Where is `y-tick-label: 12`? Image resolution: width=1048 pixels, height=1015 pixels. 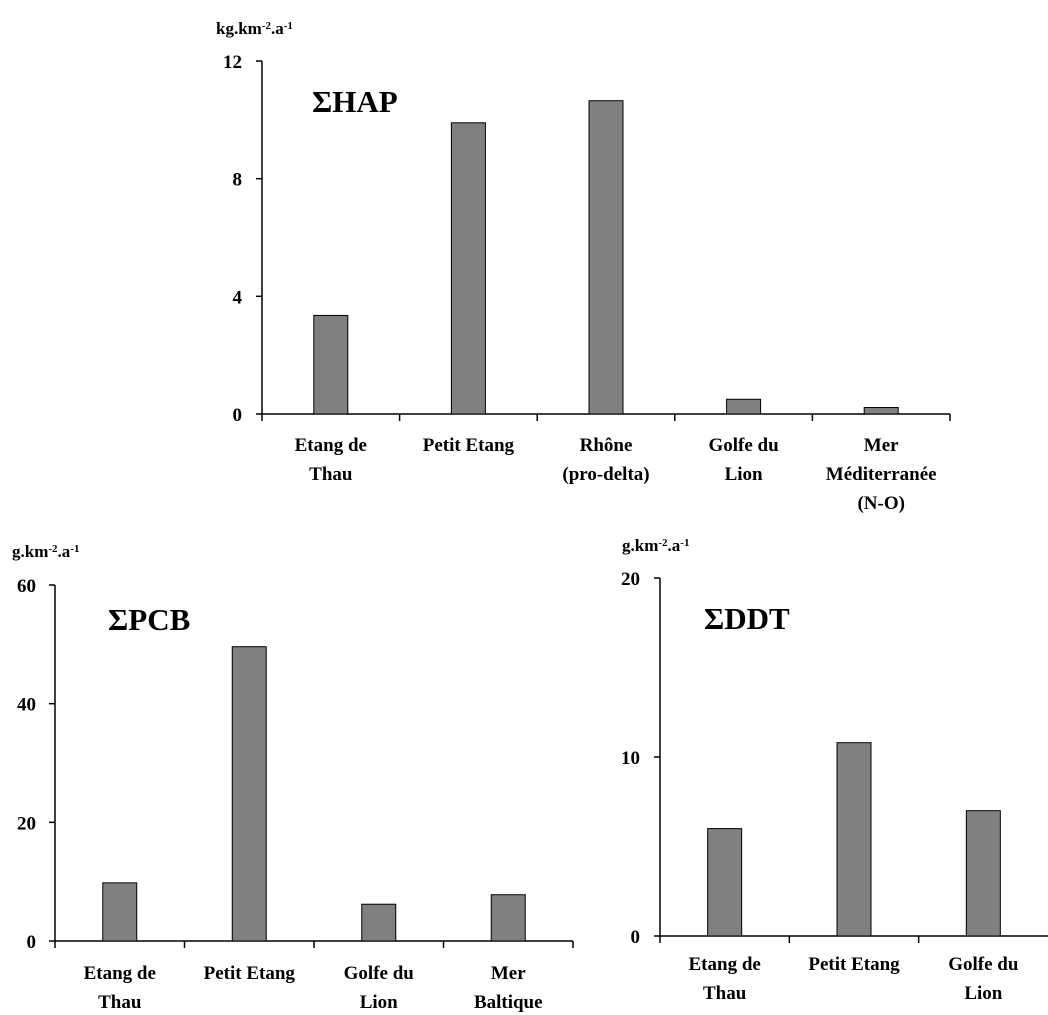
y-tick-label: 12 is located at coordinates (232, 62).